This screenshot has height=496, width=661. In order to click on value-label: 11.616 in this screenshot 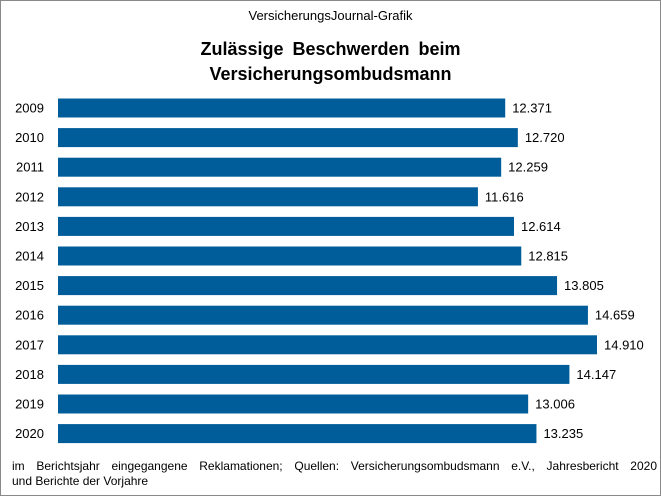, I will do `click(504, 196)`.